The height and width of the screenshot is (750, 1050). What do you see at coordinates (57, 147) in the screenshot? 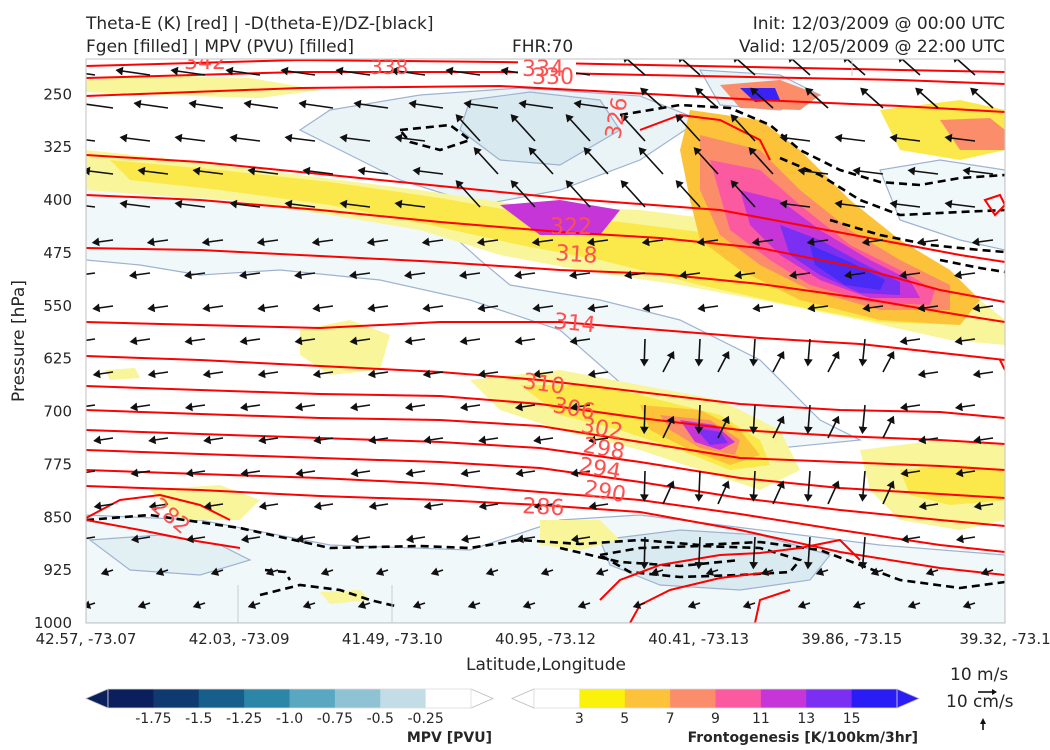
I see `y-tick-label: 325` at bounding box center [57, 147].